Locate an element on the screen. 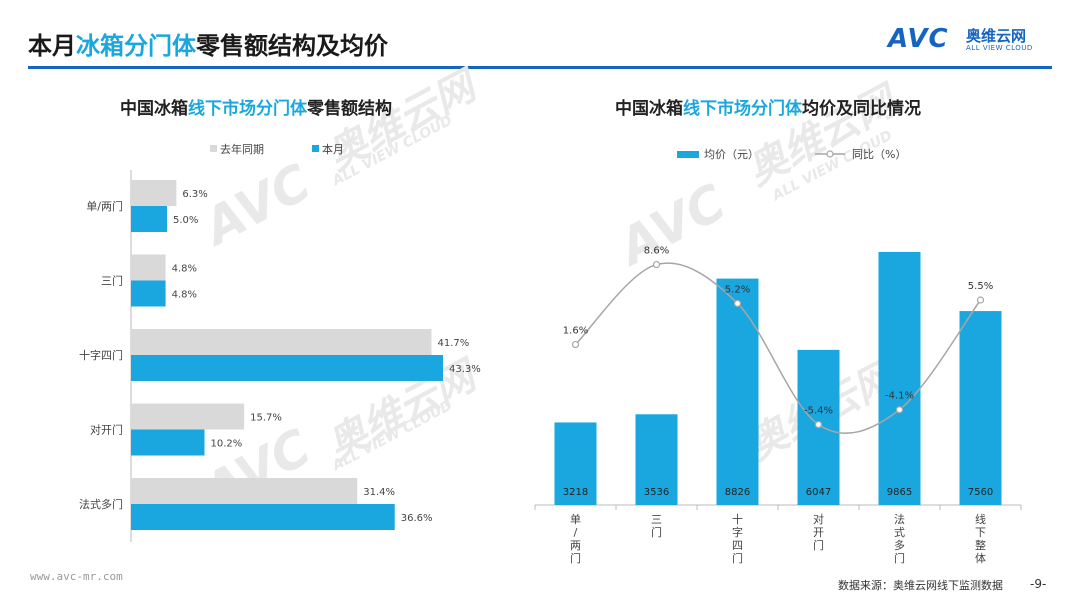 The image size is (1080, 608). yoy-label: 5.2% is located at coordinates (737, 289).